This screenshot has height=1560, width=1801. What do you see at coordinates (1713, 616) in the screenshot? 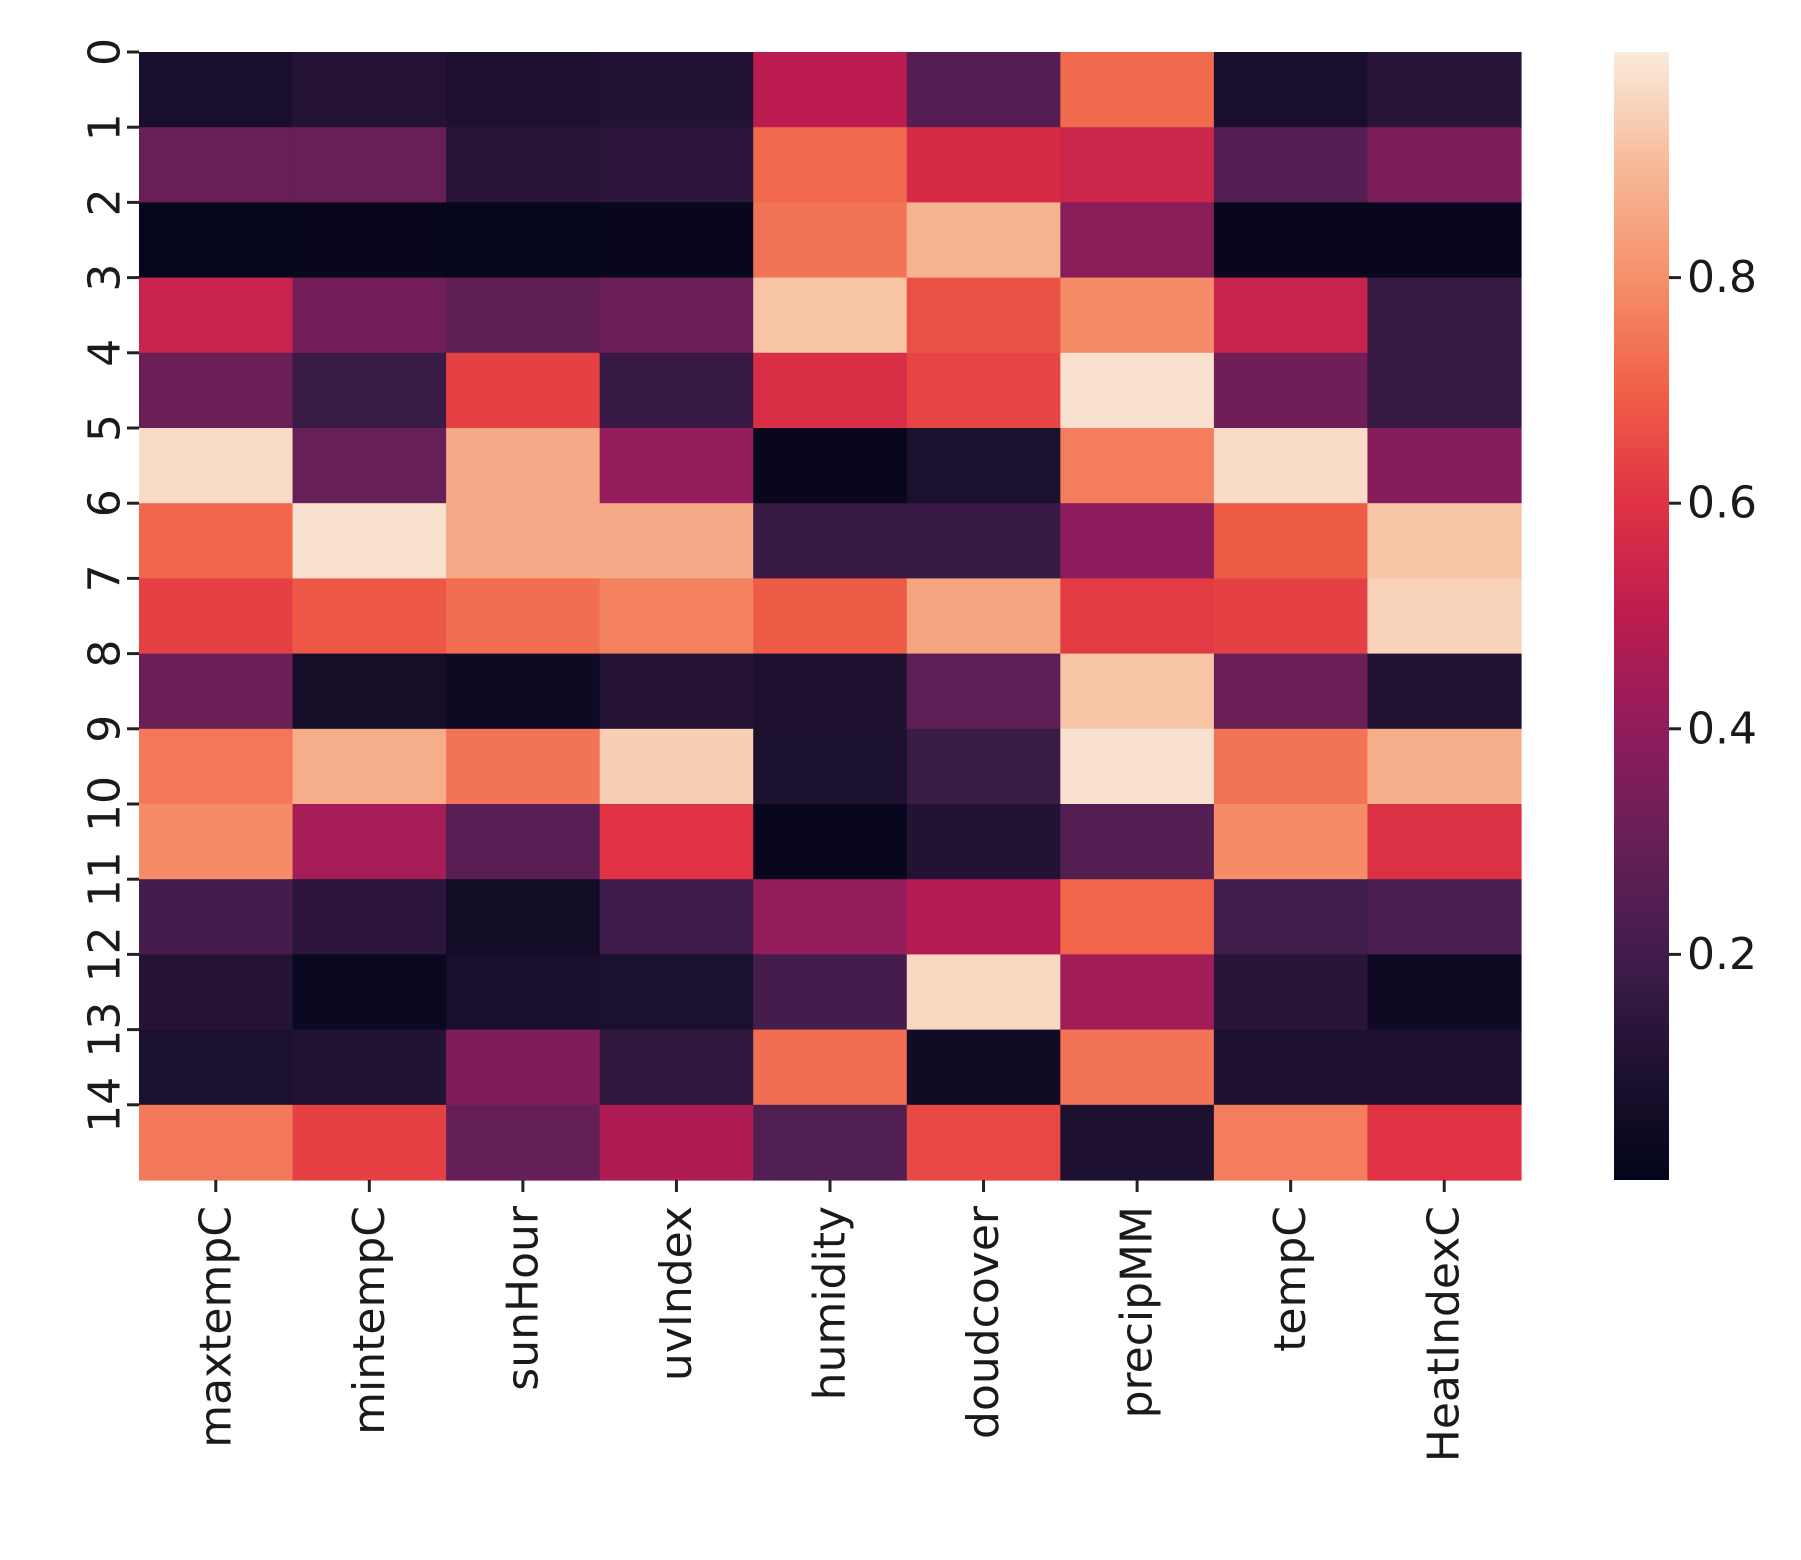
I see `colorbar-ticks: 0.2 0.4 0.6 0.8` at bounding box center [1713, 616].